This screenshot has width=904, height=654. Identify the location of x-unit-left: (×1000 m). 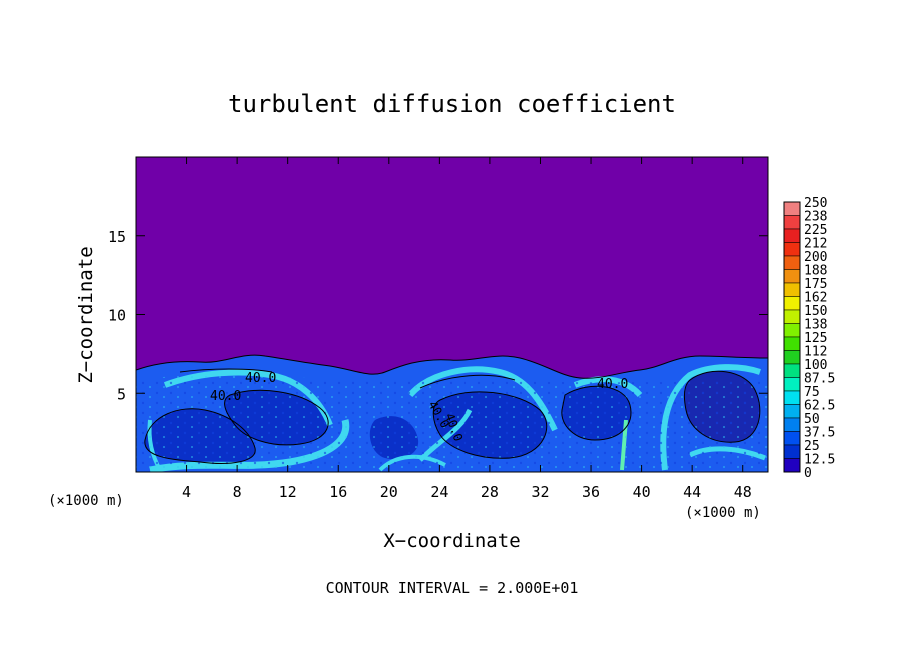
(86, 501).